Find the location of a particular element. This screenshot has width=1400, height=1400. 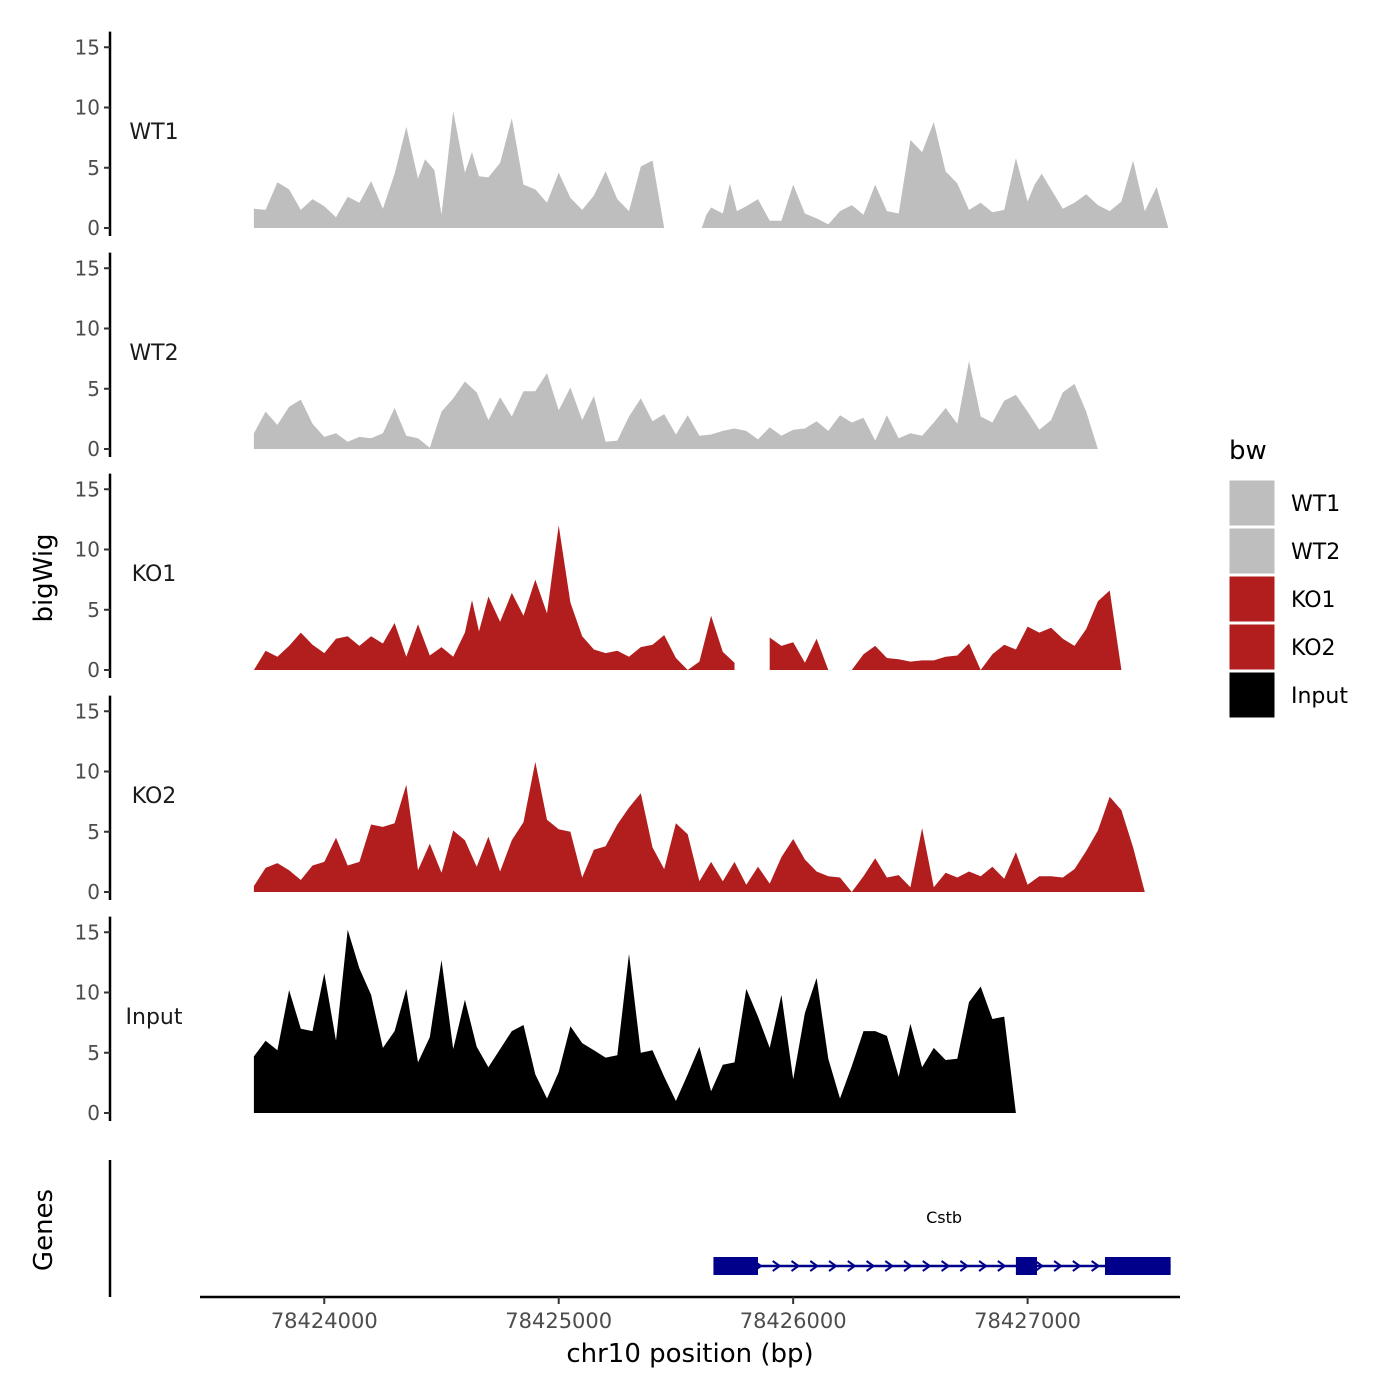

genes-track: Cstb is located at coordinates (639, 1228).